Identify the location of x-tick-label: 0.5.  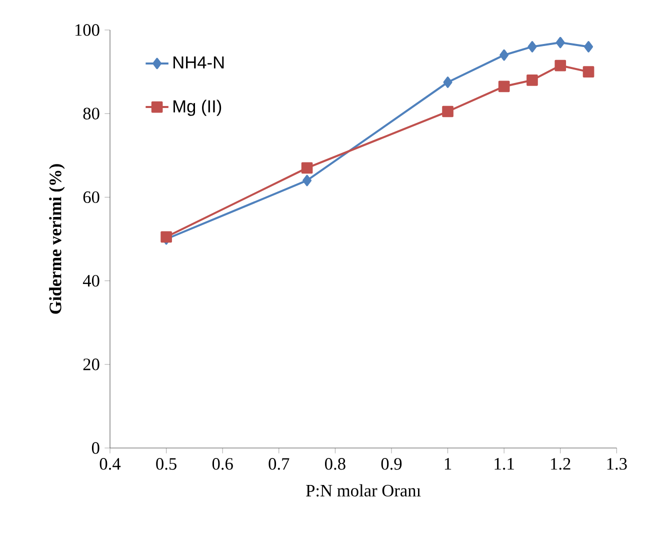
(166, 464).